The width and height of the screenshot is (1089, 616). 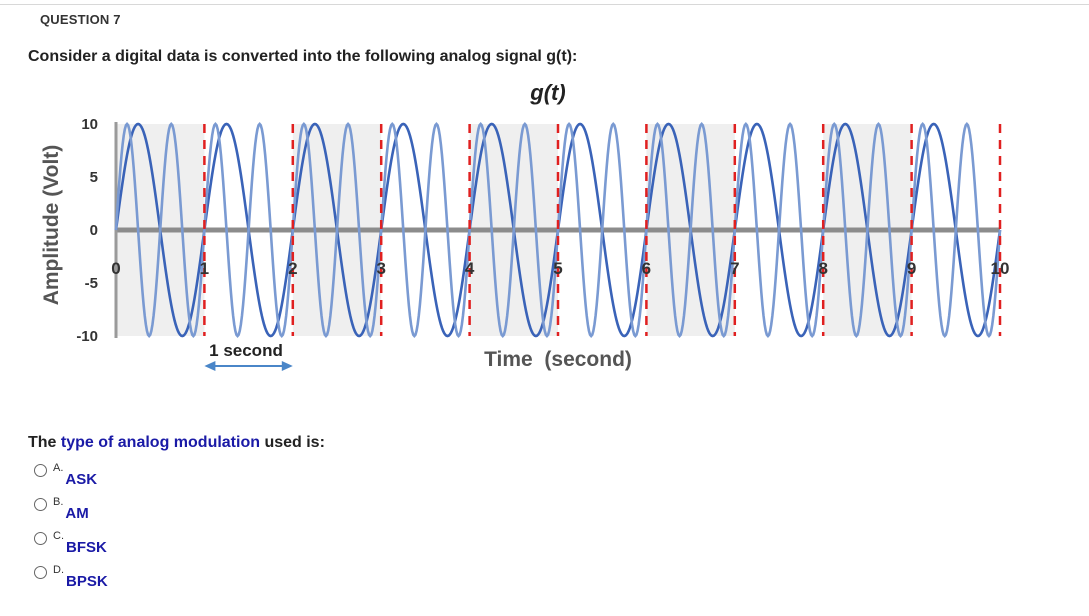 I want to click on x-tick-label: 4, so click(x=470, y=268).